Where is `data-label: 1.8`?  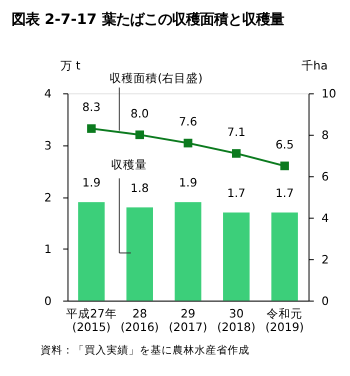 data-label: 1.8 is located at coordinates (139, 187).